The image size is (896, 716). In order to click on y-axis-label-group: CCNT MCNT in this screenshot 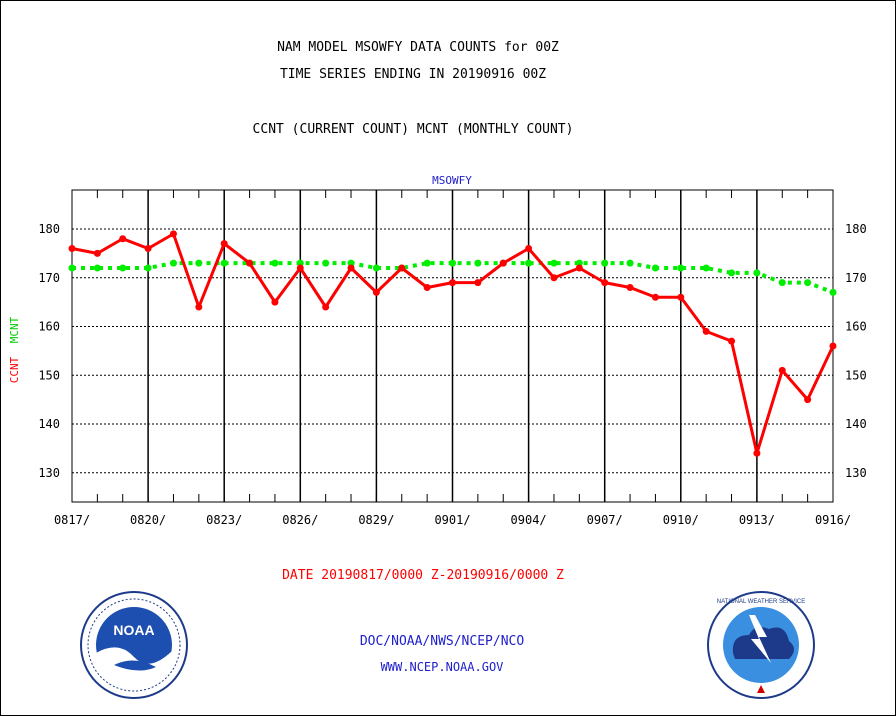, I will do `click(14, 349)`.